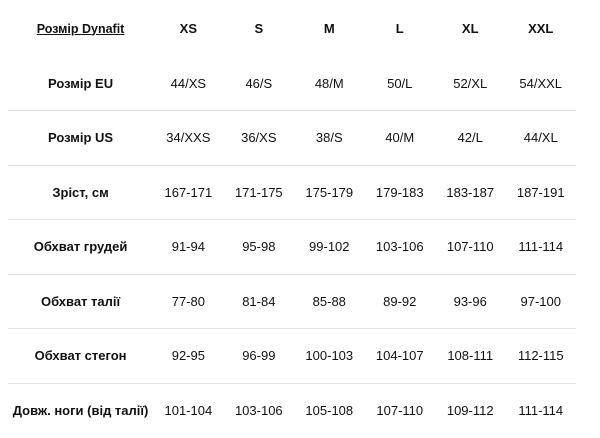 Image resolution: width=600 pixels, height=438 pixels. Describe the element at coordinates (81, 355) in the screenshot. I see `row-label: Обхват стегон` at that location.